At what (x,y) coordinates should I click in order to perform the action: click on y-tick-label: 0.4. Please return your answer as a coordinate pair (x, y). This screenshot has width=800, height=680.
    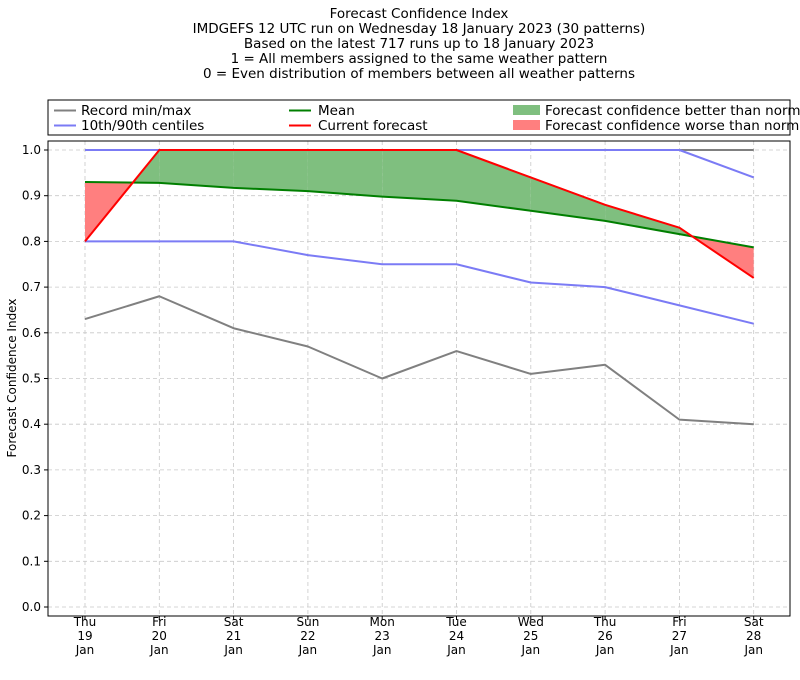
    Looking at the image, I should click on (31, 424).